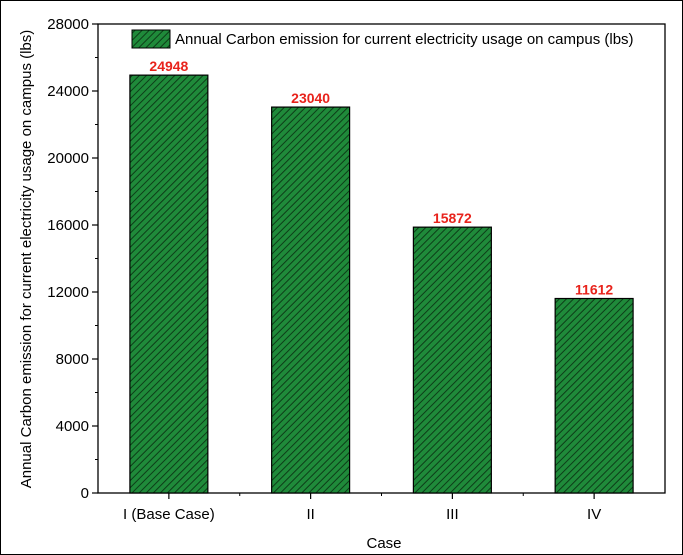 The image size is (683, 555). What do you see at coordinates (72, 359) in the screenshot?
I see `y-tick-label: 8000` at bounding box center [72, 359].